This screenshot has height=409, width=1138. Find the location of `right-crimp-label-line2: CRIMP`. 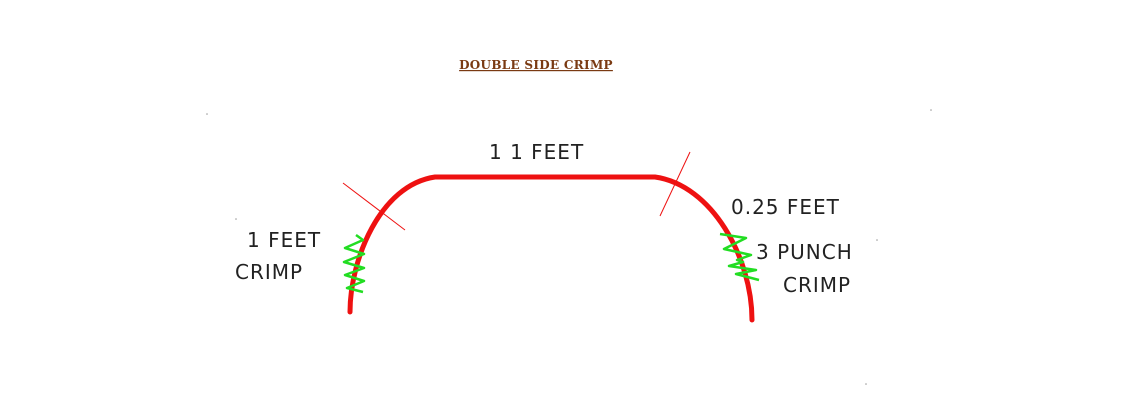

right-crimp-label-line2: CRIMP is located at coordinates (817, 285).